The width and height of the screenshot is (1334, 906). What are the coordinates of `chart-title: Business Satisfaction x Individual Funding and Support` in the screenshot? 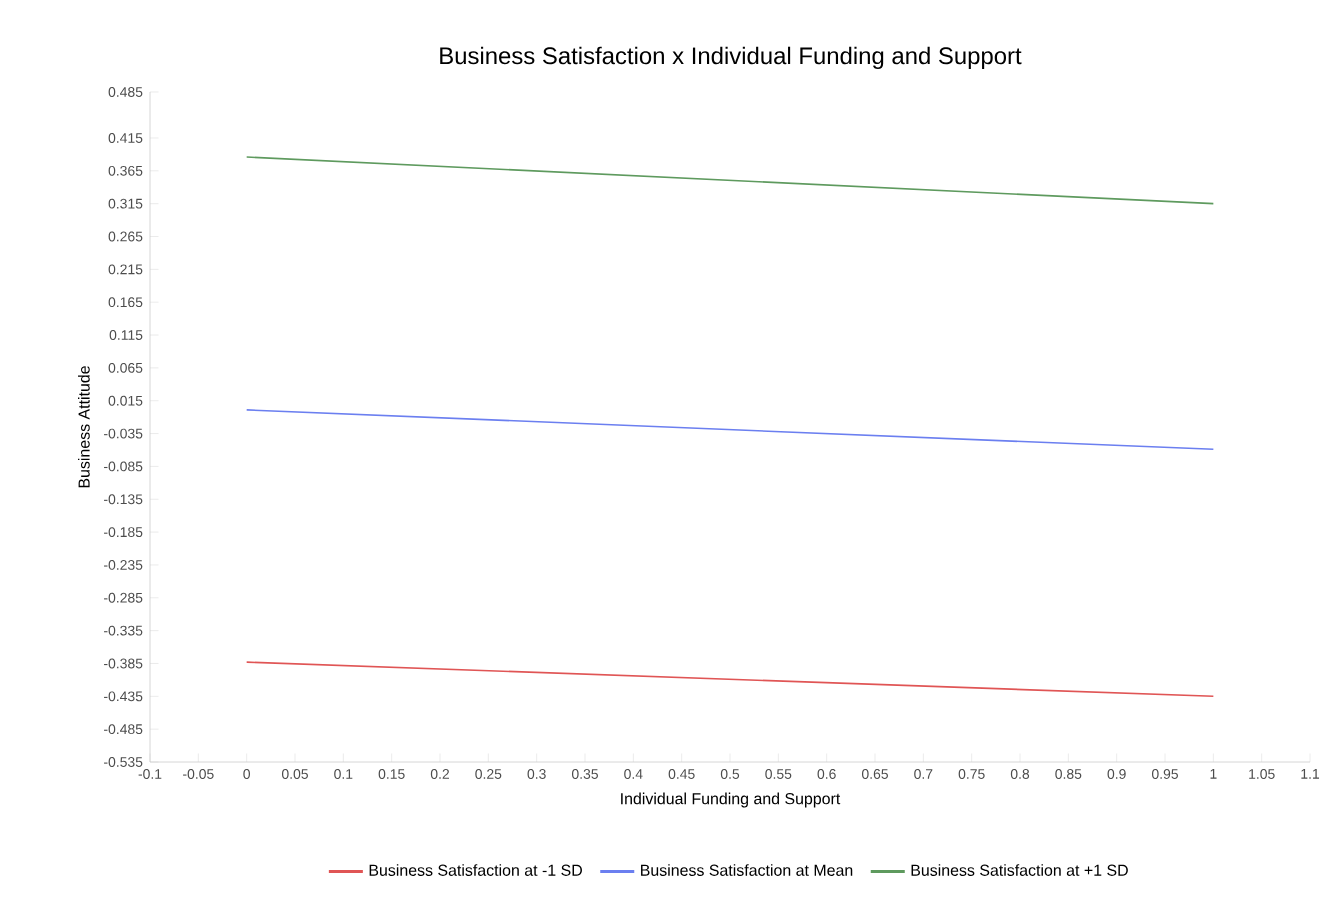 It's located at (731, 57).